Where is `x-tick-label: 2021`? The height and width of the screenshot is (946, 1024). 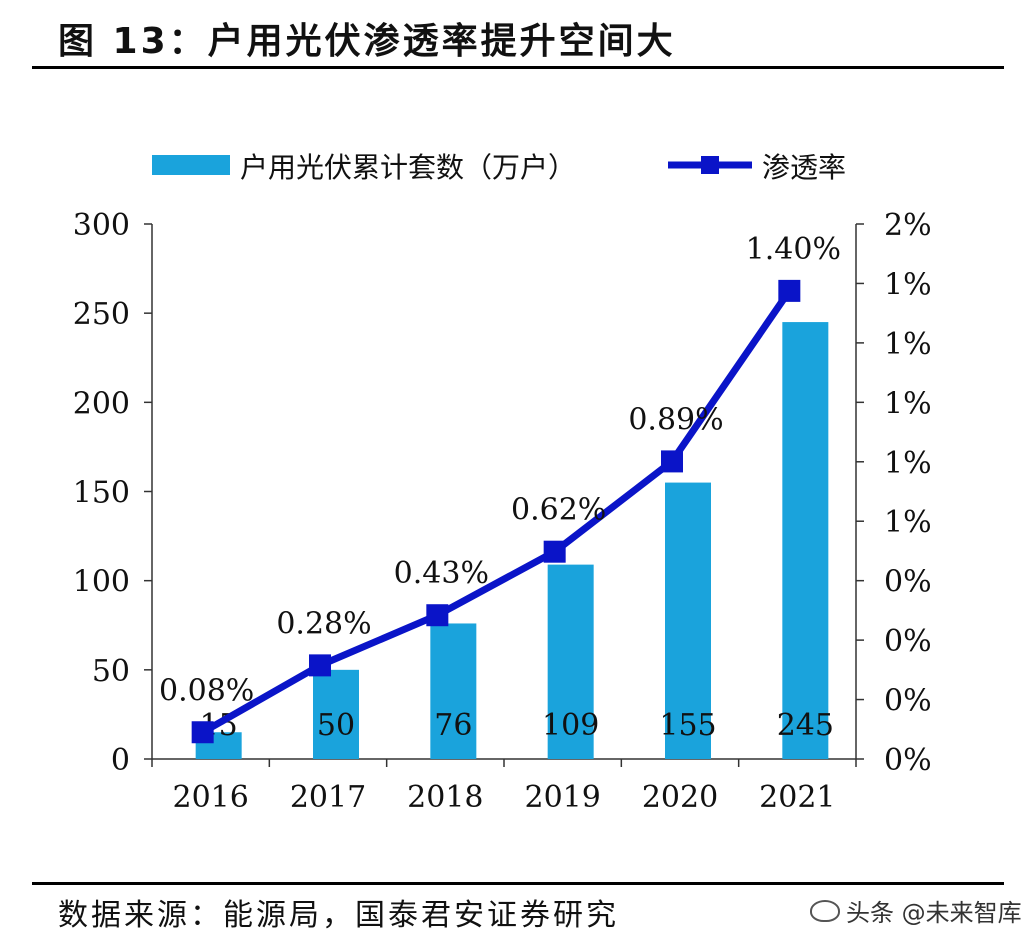
x-tick-label: 2021 is located at coordinates (797, 797).